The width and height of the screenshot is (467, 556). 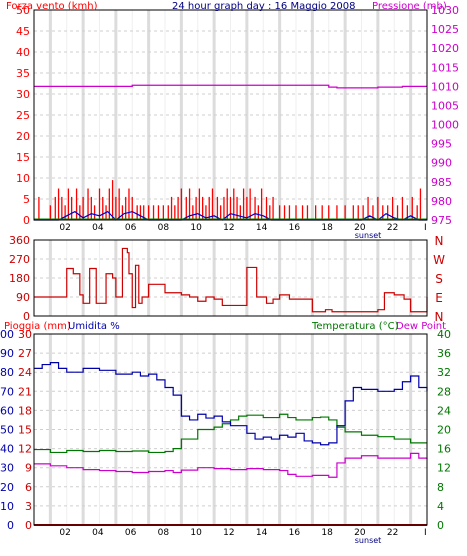 What do you see at coordinates (441, 163) in the screenshot?
I see `y-tick-label-pressure: 990` at bounding box center [441, 163].